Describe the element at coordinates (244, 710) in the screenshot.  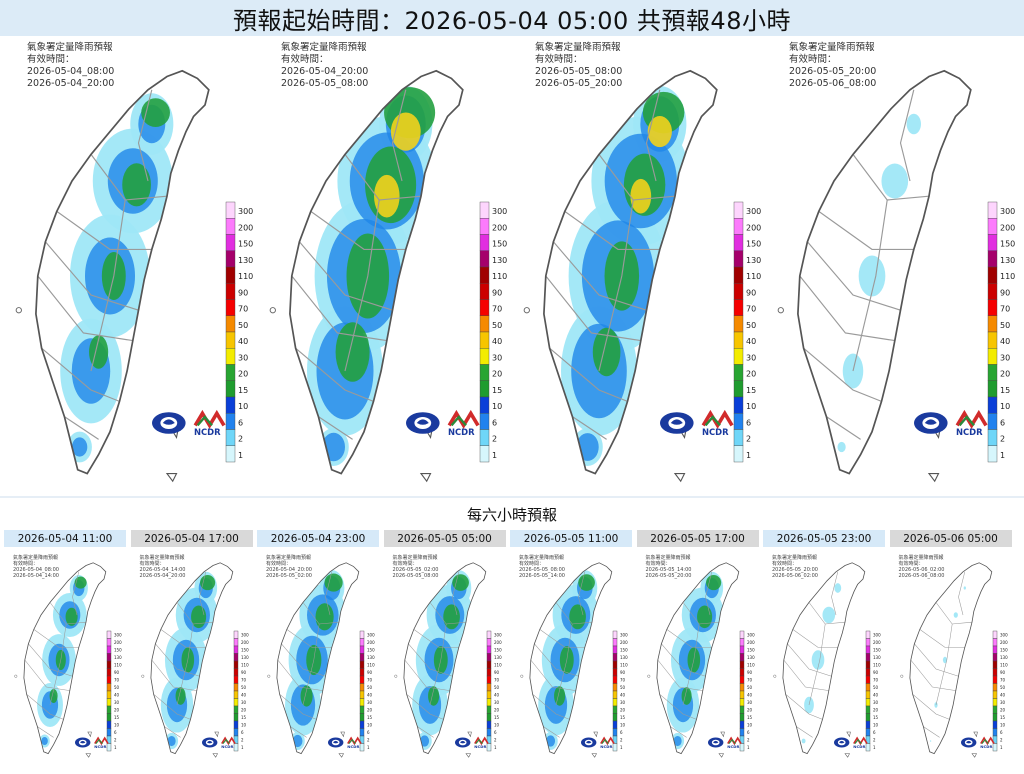
I see `legend-label: 20` at that location.